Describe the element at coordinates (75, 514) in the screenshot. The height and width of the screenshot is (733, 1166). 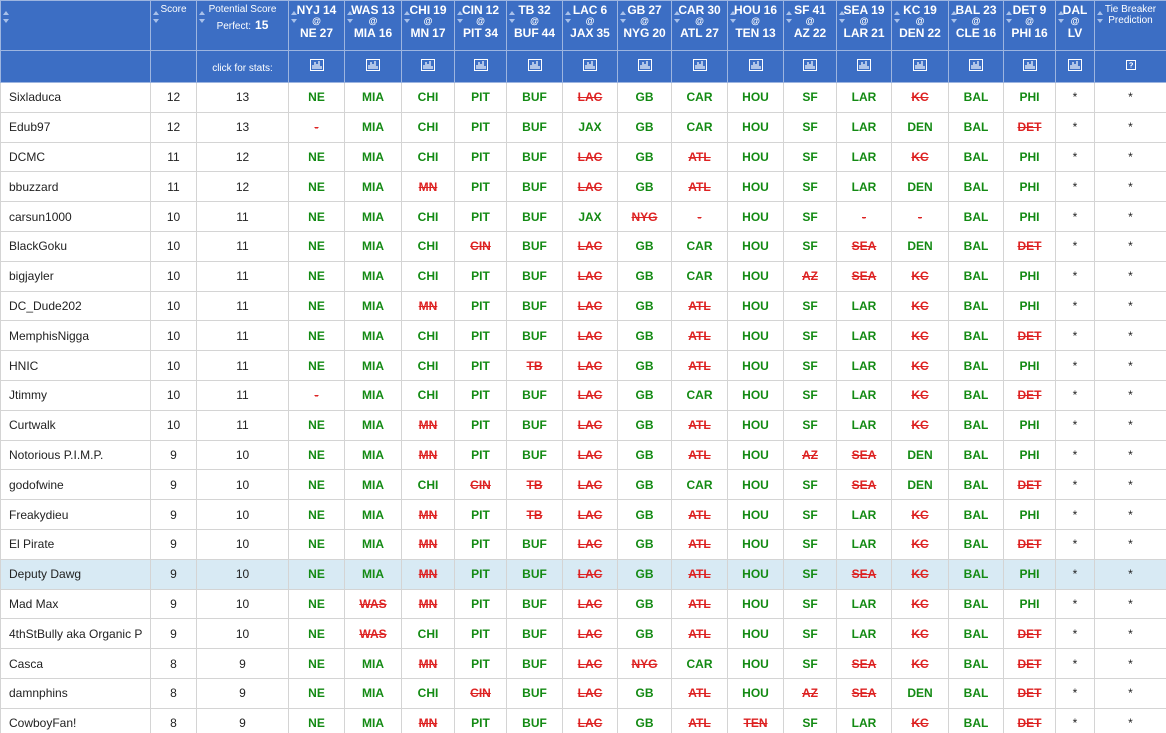
I see `player-name: Freakydieu` at that location.